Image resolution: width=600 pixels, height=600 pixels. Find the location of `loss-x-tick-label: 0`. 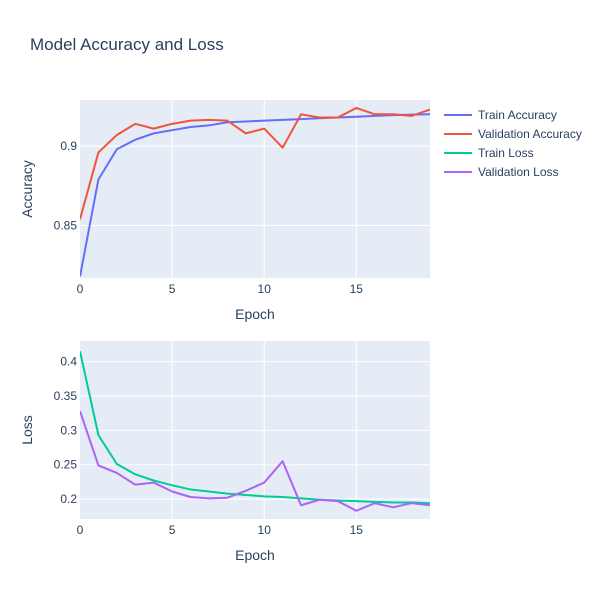

loss-x-tick-label: 0 is located at coordinates (80, 530).